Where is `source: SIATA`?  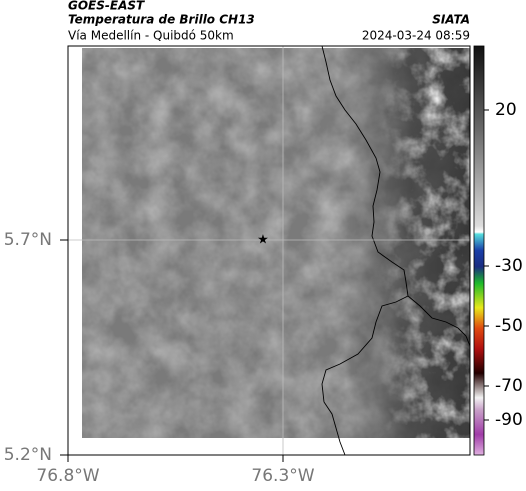 source: SIATA is located at coordinates (451, 20).